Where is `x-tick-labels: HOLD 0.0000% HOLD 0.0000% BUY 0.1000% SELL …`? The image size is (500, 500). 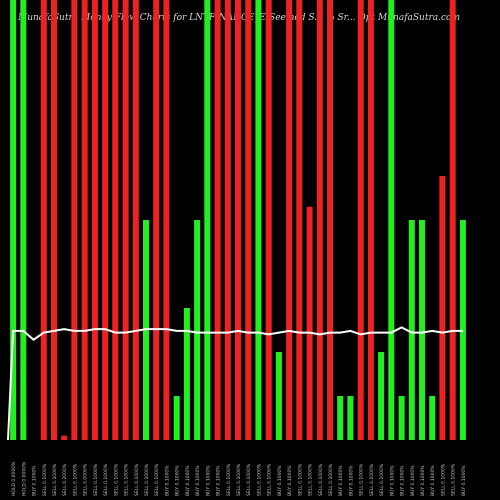 x-tick-labels: HOLD 0.0000% HOLD 0.0000% BUY 0.1000% SELL … is located at coordinates (239, 478).